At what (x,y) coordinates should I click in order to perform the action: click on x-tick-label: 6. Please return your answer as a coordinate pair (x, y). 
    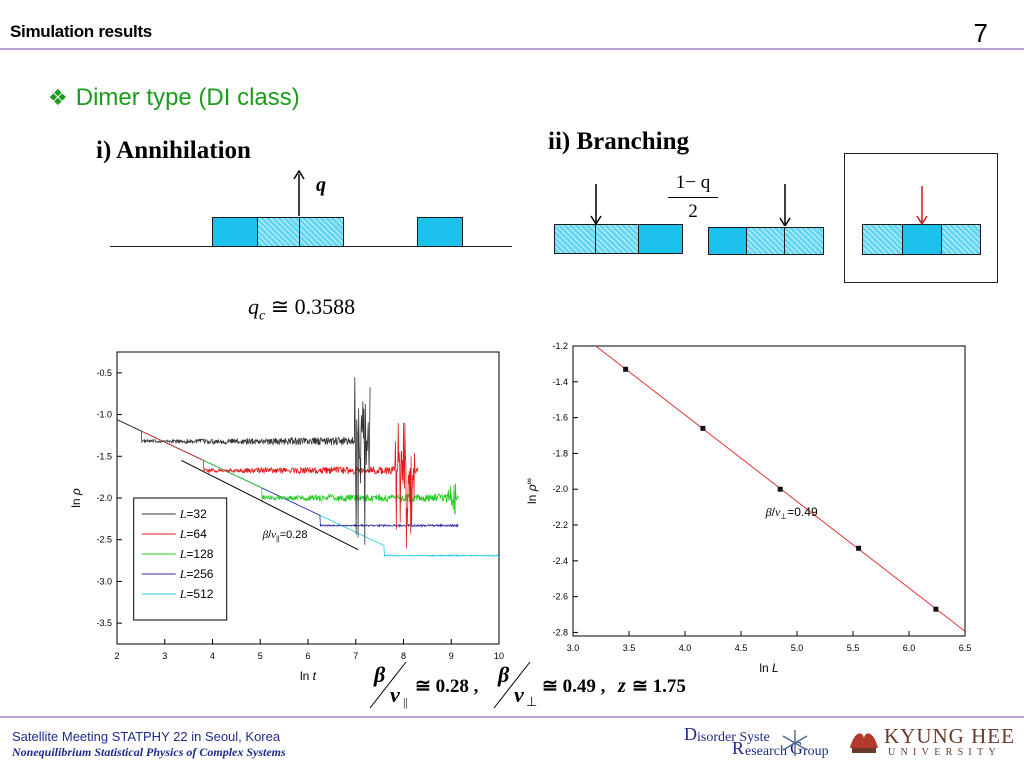
    Looking at the image, I should click on (307, 656).